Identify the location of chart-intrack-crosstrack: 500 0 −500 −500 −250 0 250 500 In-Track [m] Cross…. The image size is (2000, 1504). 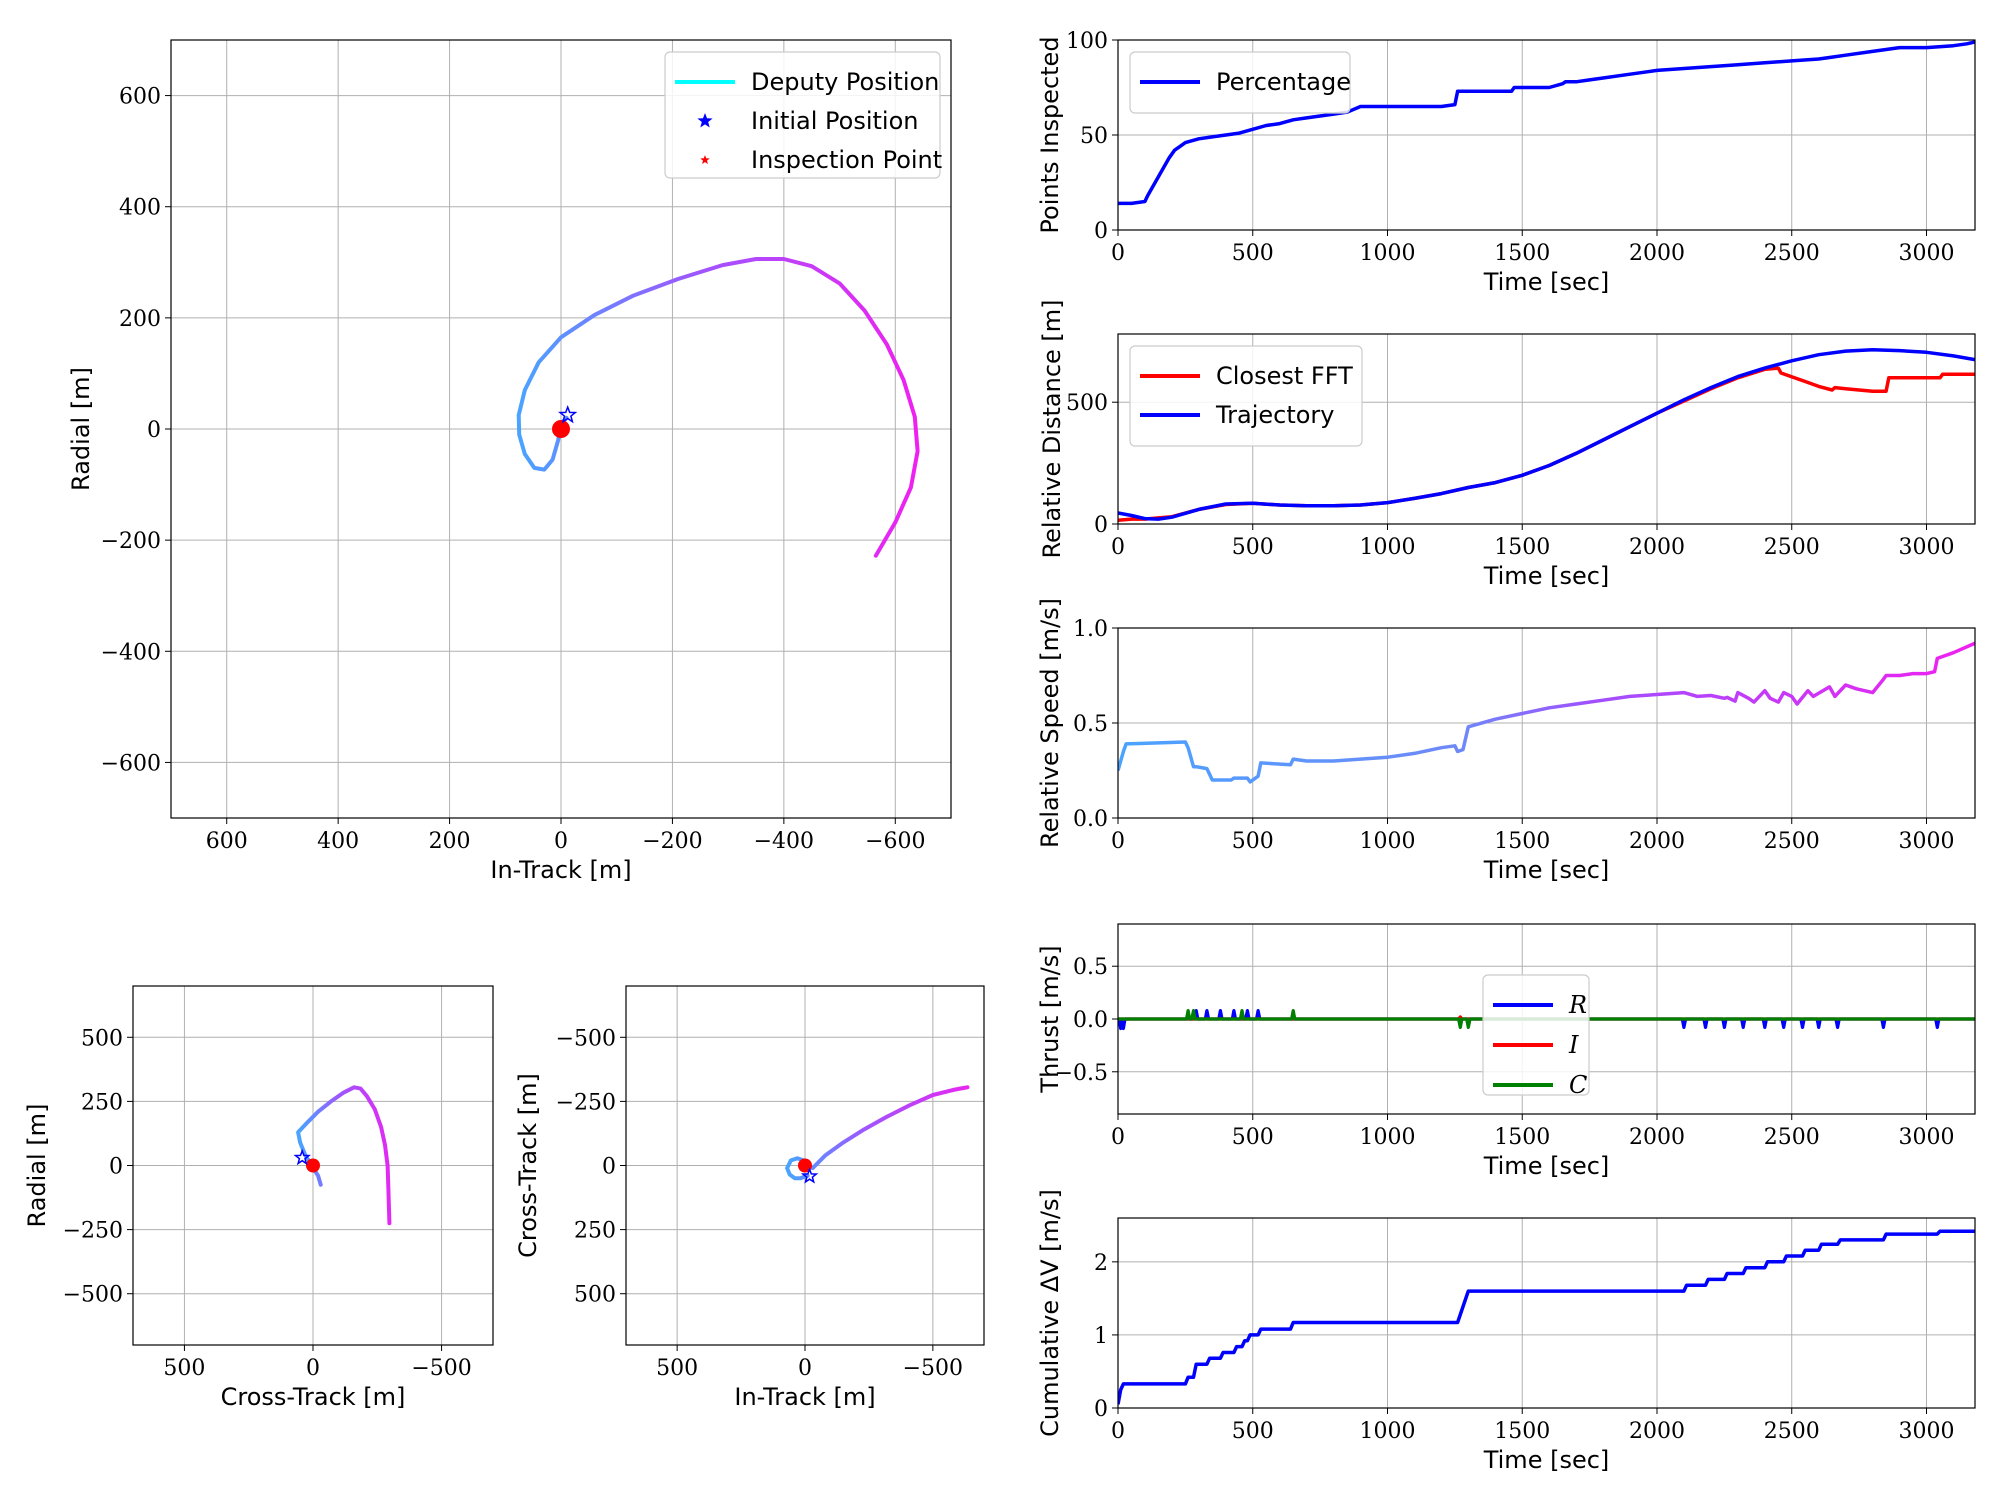
(749, 1198).